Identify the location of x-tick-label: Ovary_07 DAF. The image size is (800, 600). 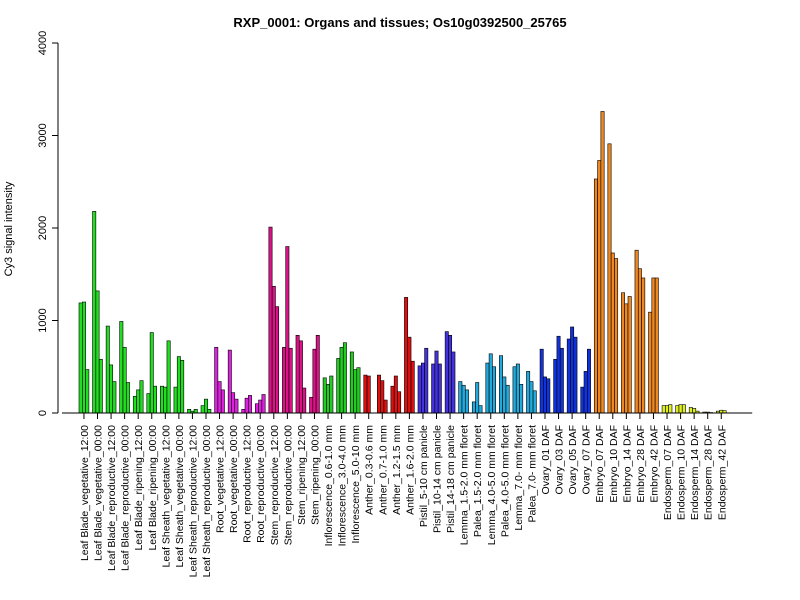
(587, 459).